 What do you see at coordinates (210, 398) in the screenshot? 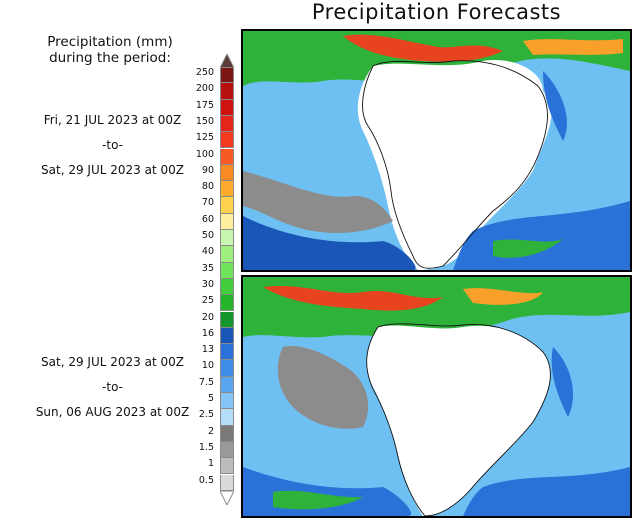
I see `colorbar-tick-label: 5` at bounding box center [210, 398].